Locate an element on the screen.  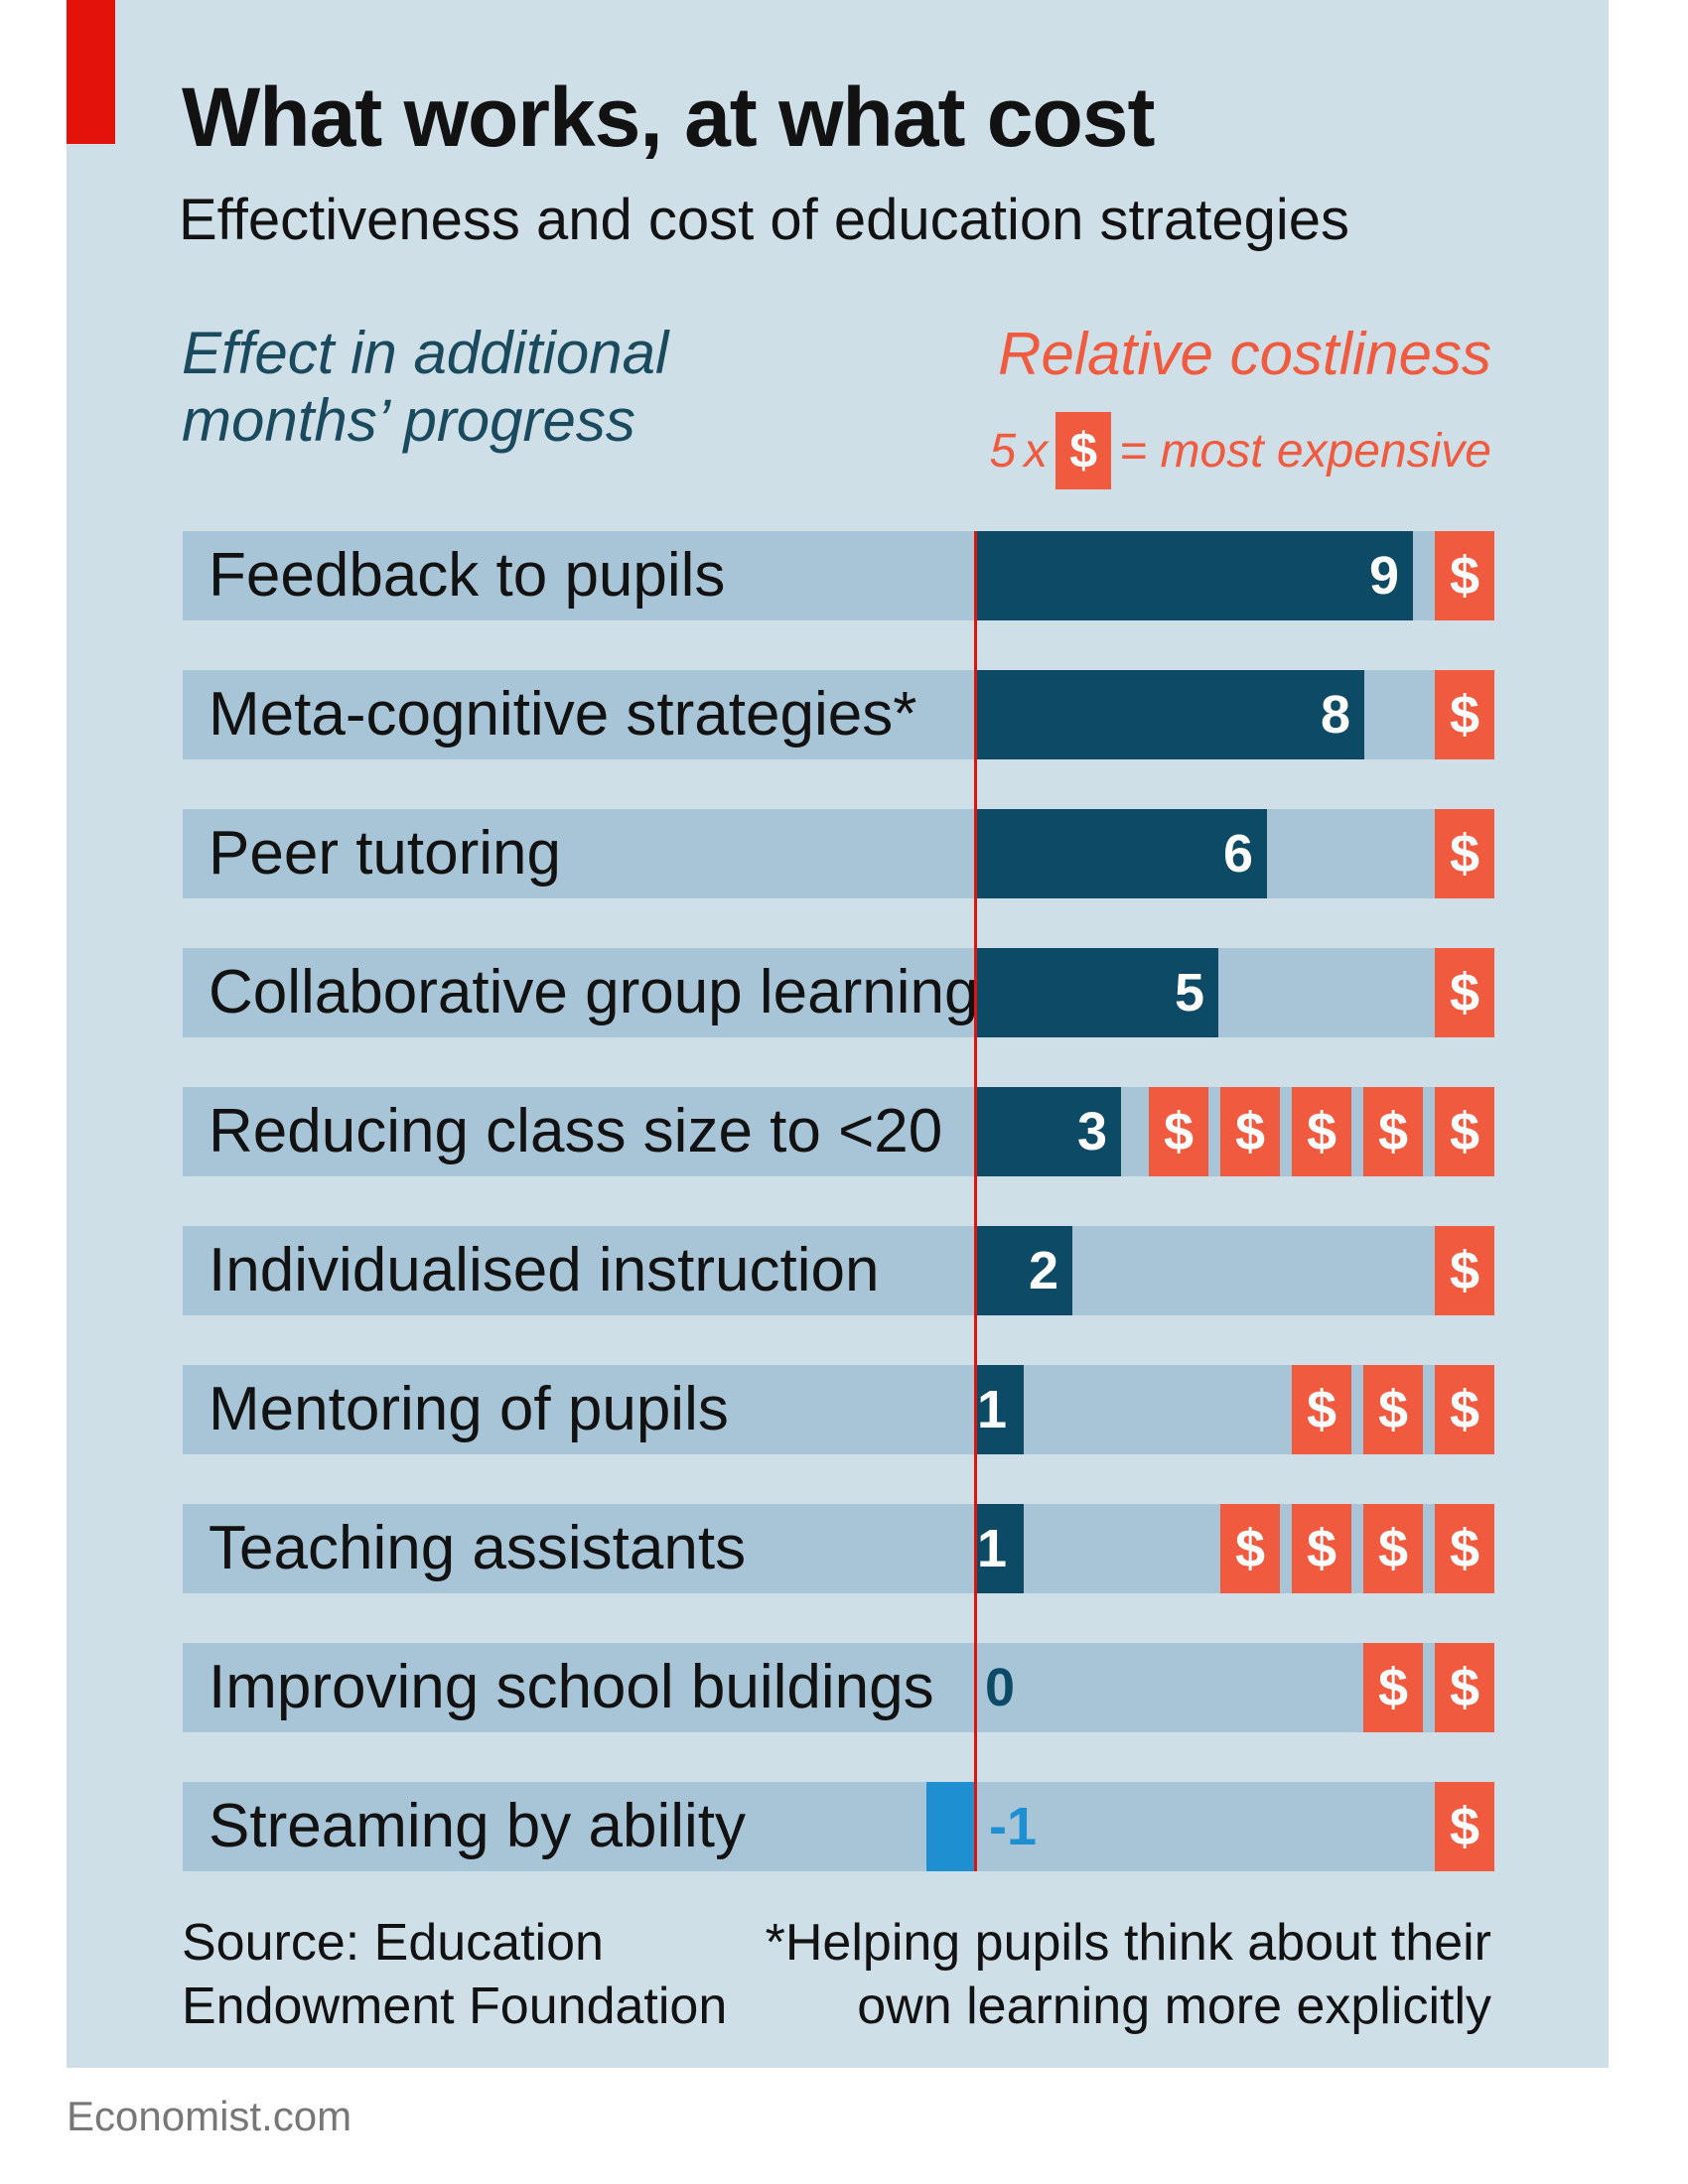
cost-key: 5 x $ = most expensive is located at coordinates (1240, 450).